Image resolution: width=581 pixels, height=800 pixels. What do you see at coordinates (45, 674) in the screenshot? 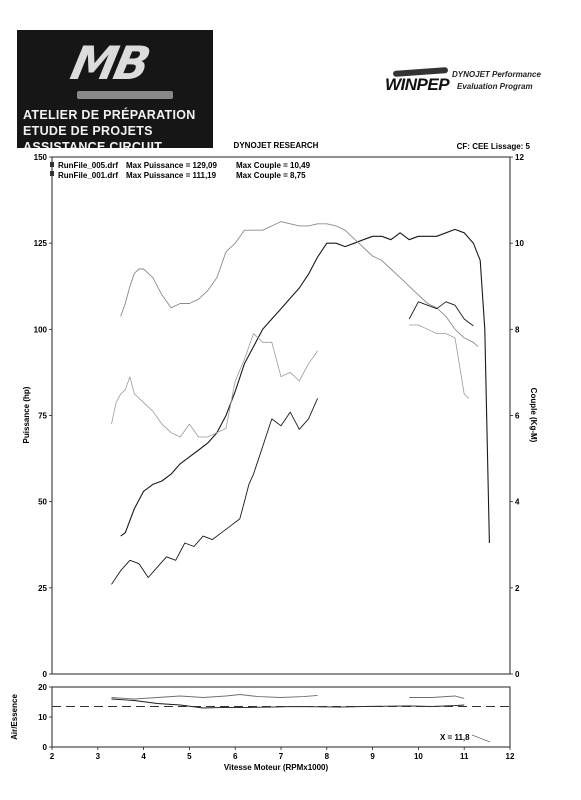
I see `y-left-tick-label: 0` at bounding box center [45, 674].